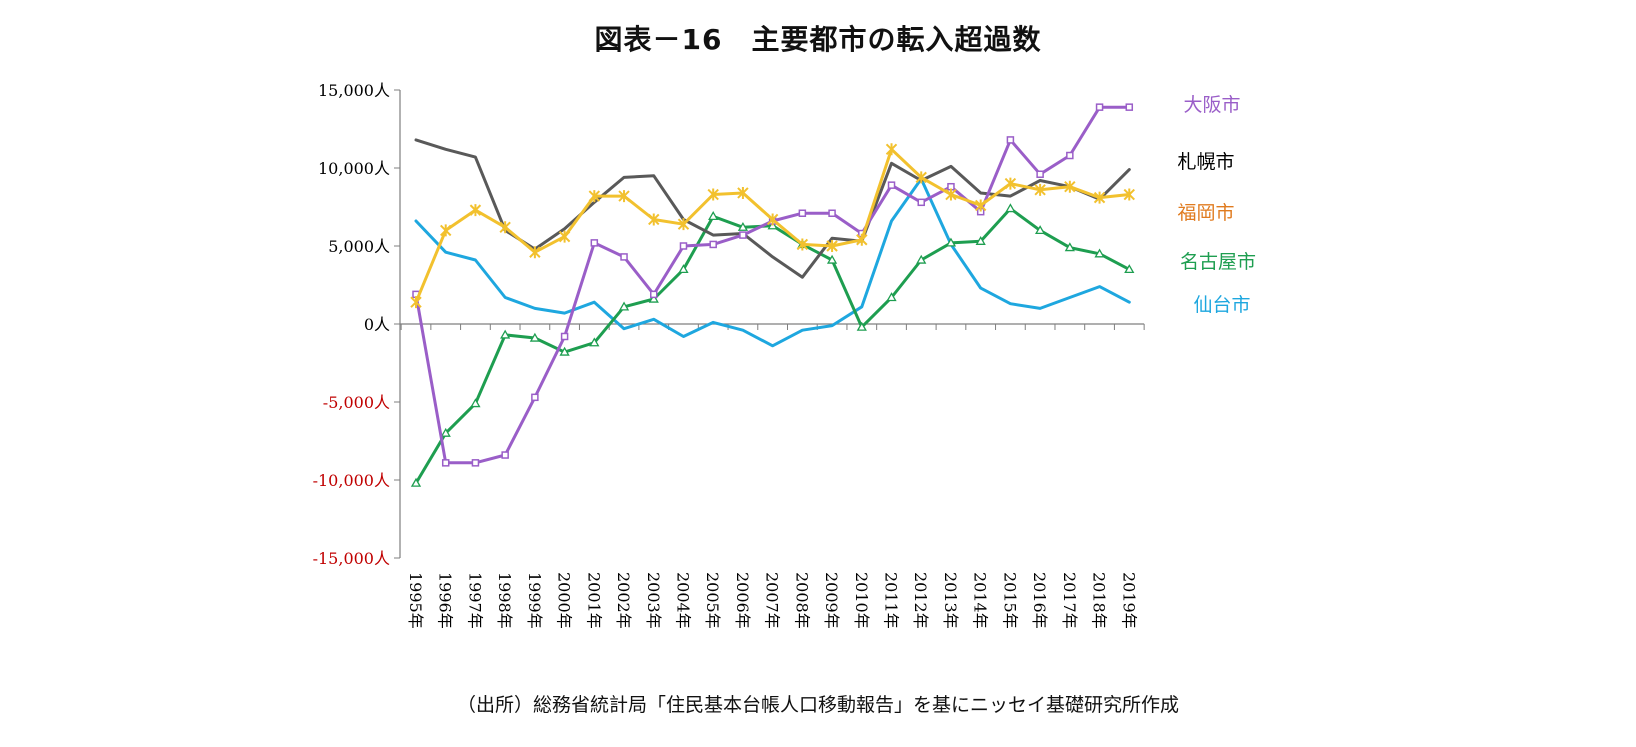 The height and width of the screenshot is (747, 1636). What do you see at coordinates (818, 39) in the screenshot?
I see `chart-title: 図表－16 主要都市の転入超過数` at bounding box center [818, 39].